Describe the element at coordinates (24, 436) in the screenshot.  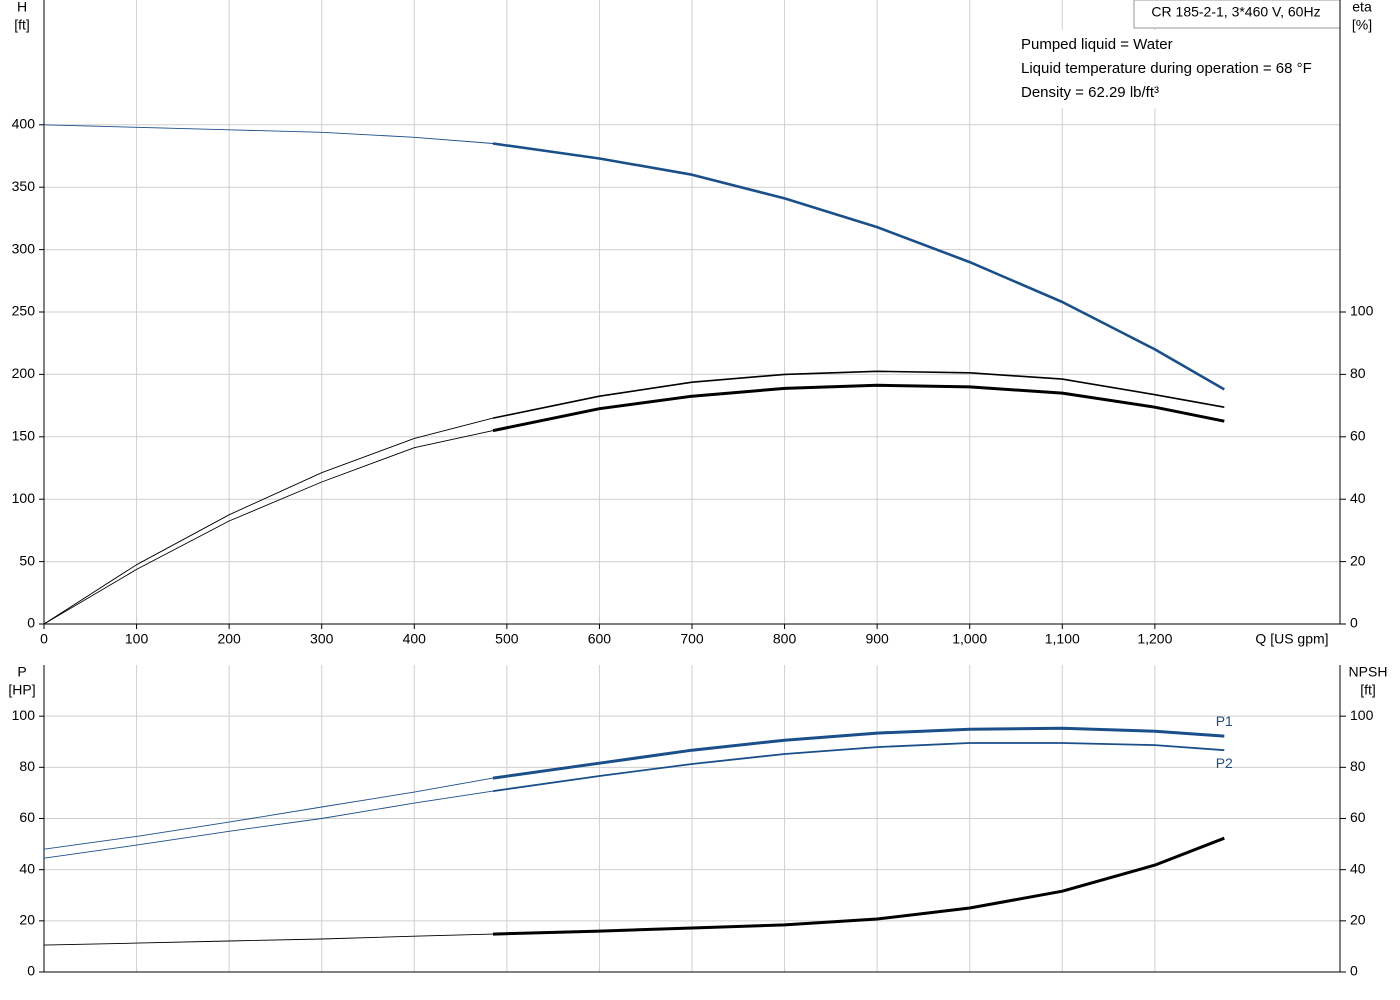
I see `y-tick-label: 150` at that location.